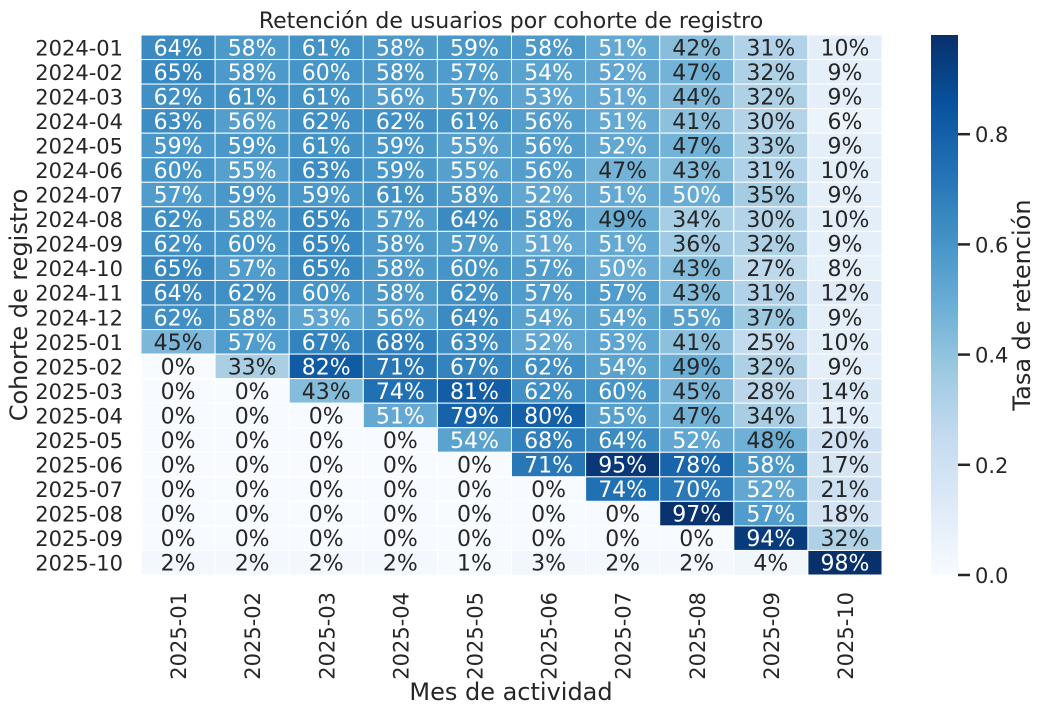 This screenshot has width=1045, height=715. I want to click on cell-value-label: 17%, so click(844, 466).